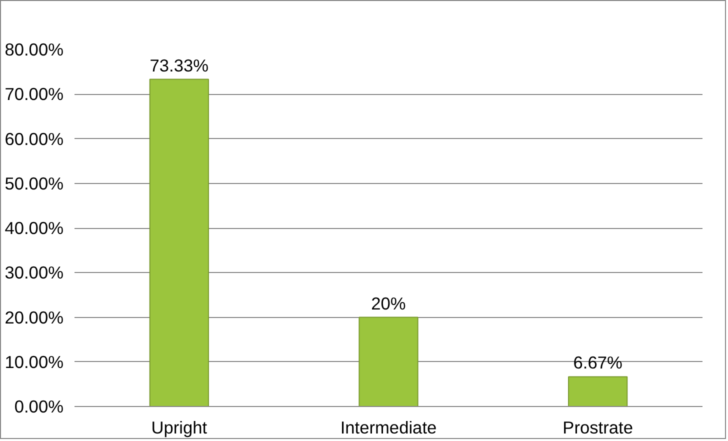 The height and width of the screenshot is (441, 728). Describe the element at coordinates (179, 65) in the screenshot. I see `data-label: 73.33%` at that location.